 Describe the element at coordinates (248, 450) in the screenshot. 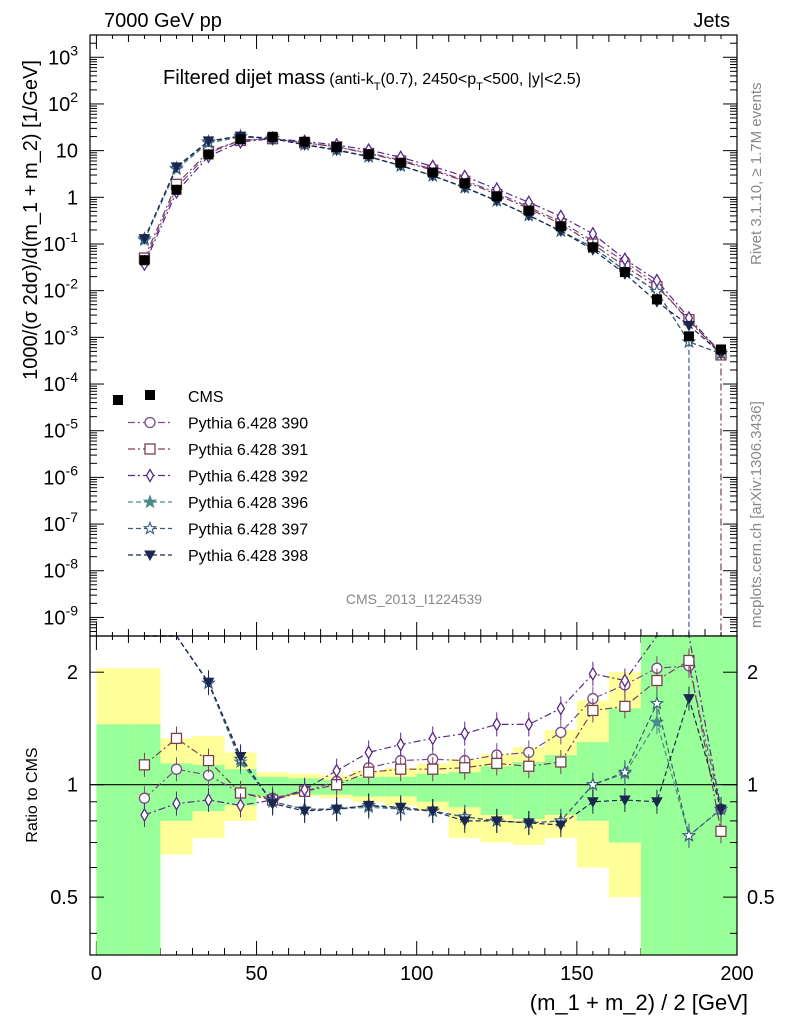

I see `legend-label: Pythia 6.428 391` at that location.